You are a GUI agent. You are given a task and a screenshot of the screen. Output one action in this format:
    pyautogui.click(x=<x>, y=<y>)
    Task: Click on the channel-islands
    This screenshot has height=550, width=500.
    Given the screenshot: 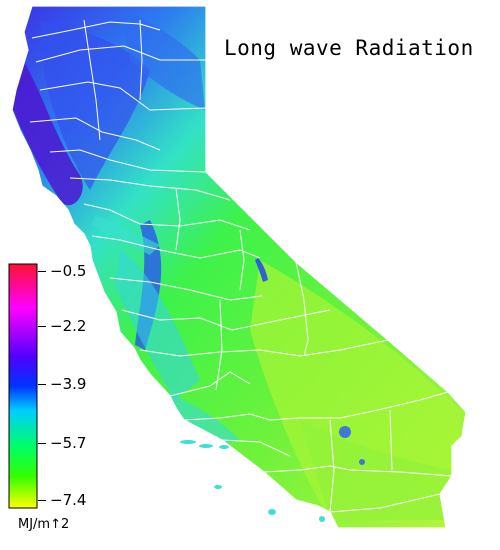 What is the action you would take?
    pyautogui.click(x=252, y=481)
    